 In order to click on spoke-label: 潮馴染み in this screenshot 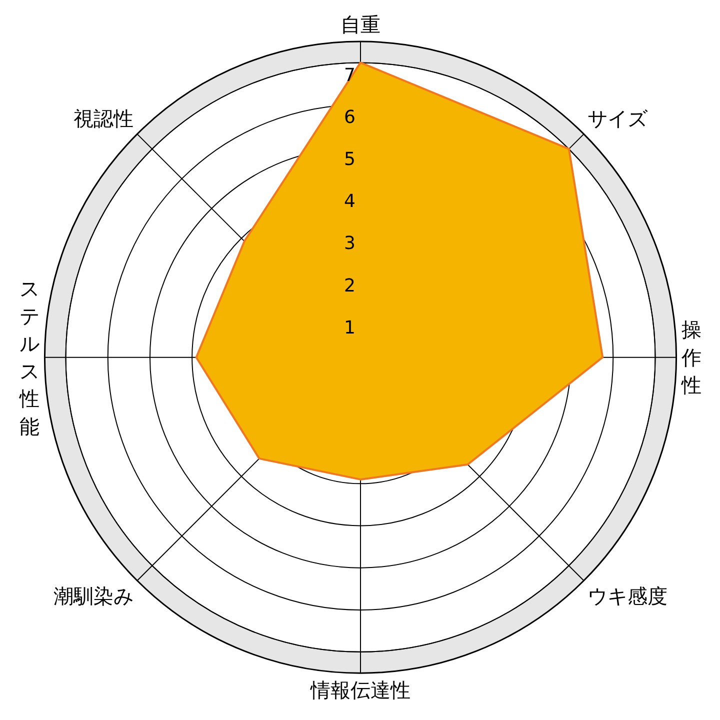, I will do `click(94, 596)`.